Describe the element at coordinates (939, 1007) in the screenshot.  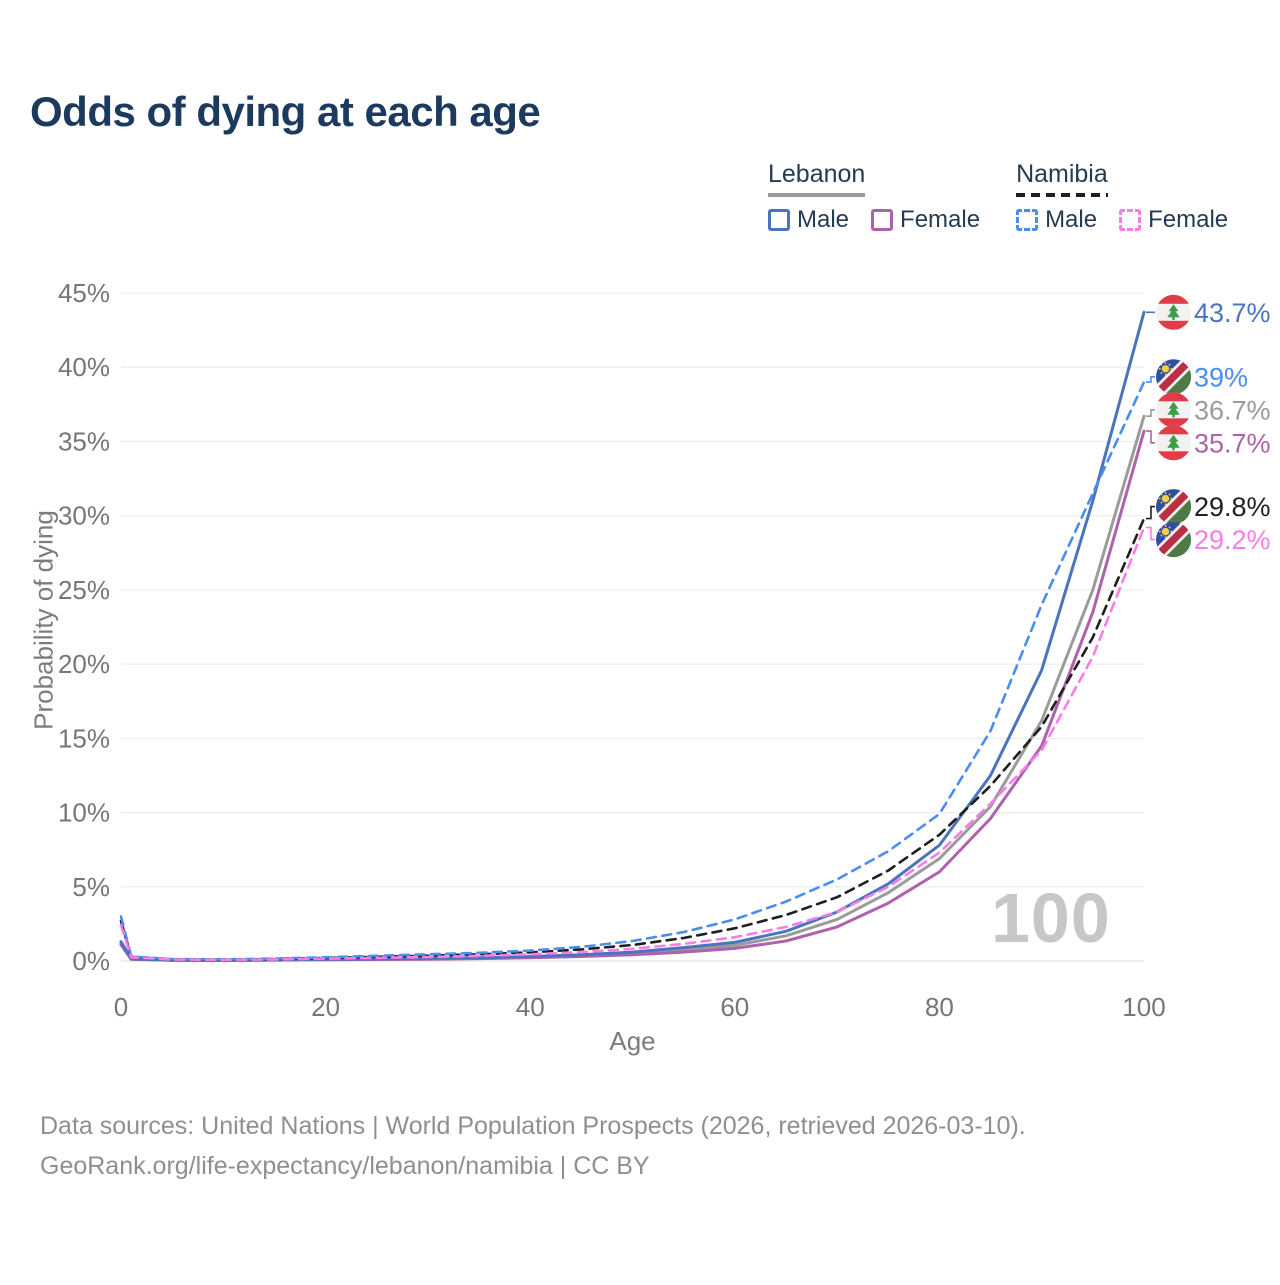
I see `svg-text: 80` at that location.